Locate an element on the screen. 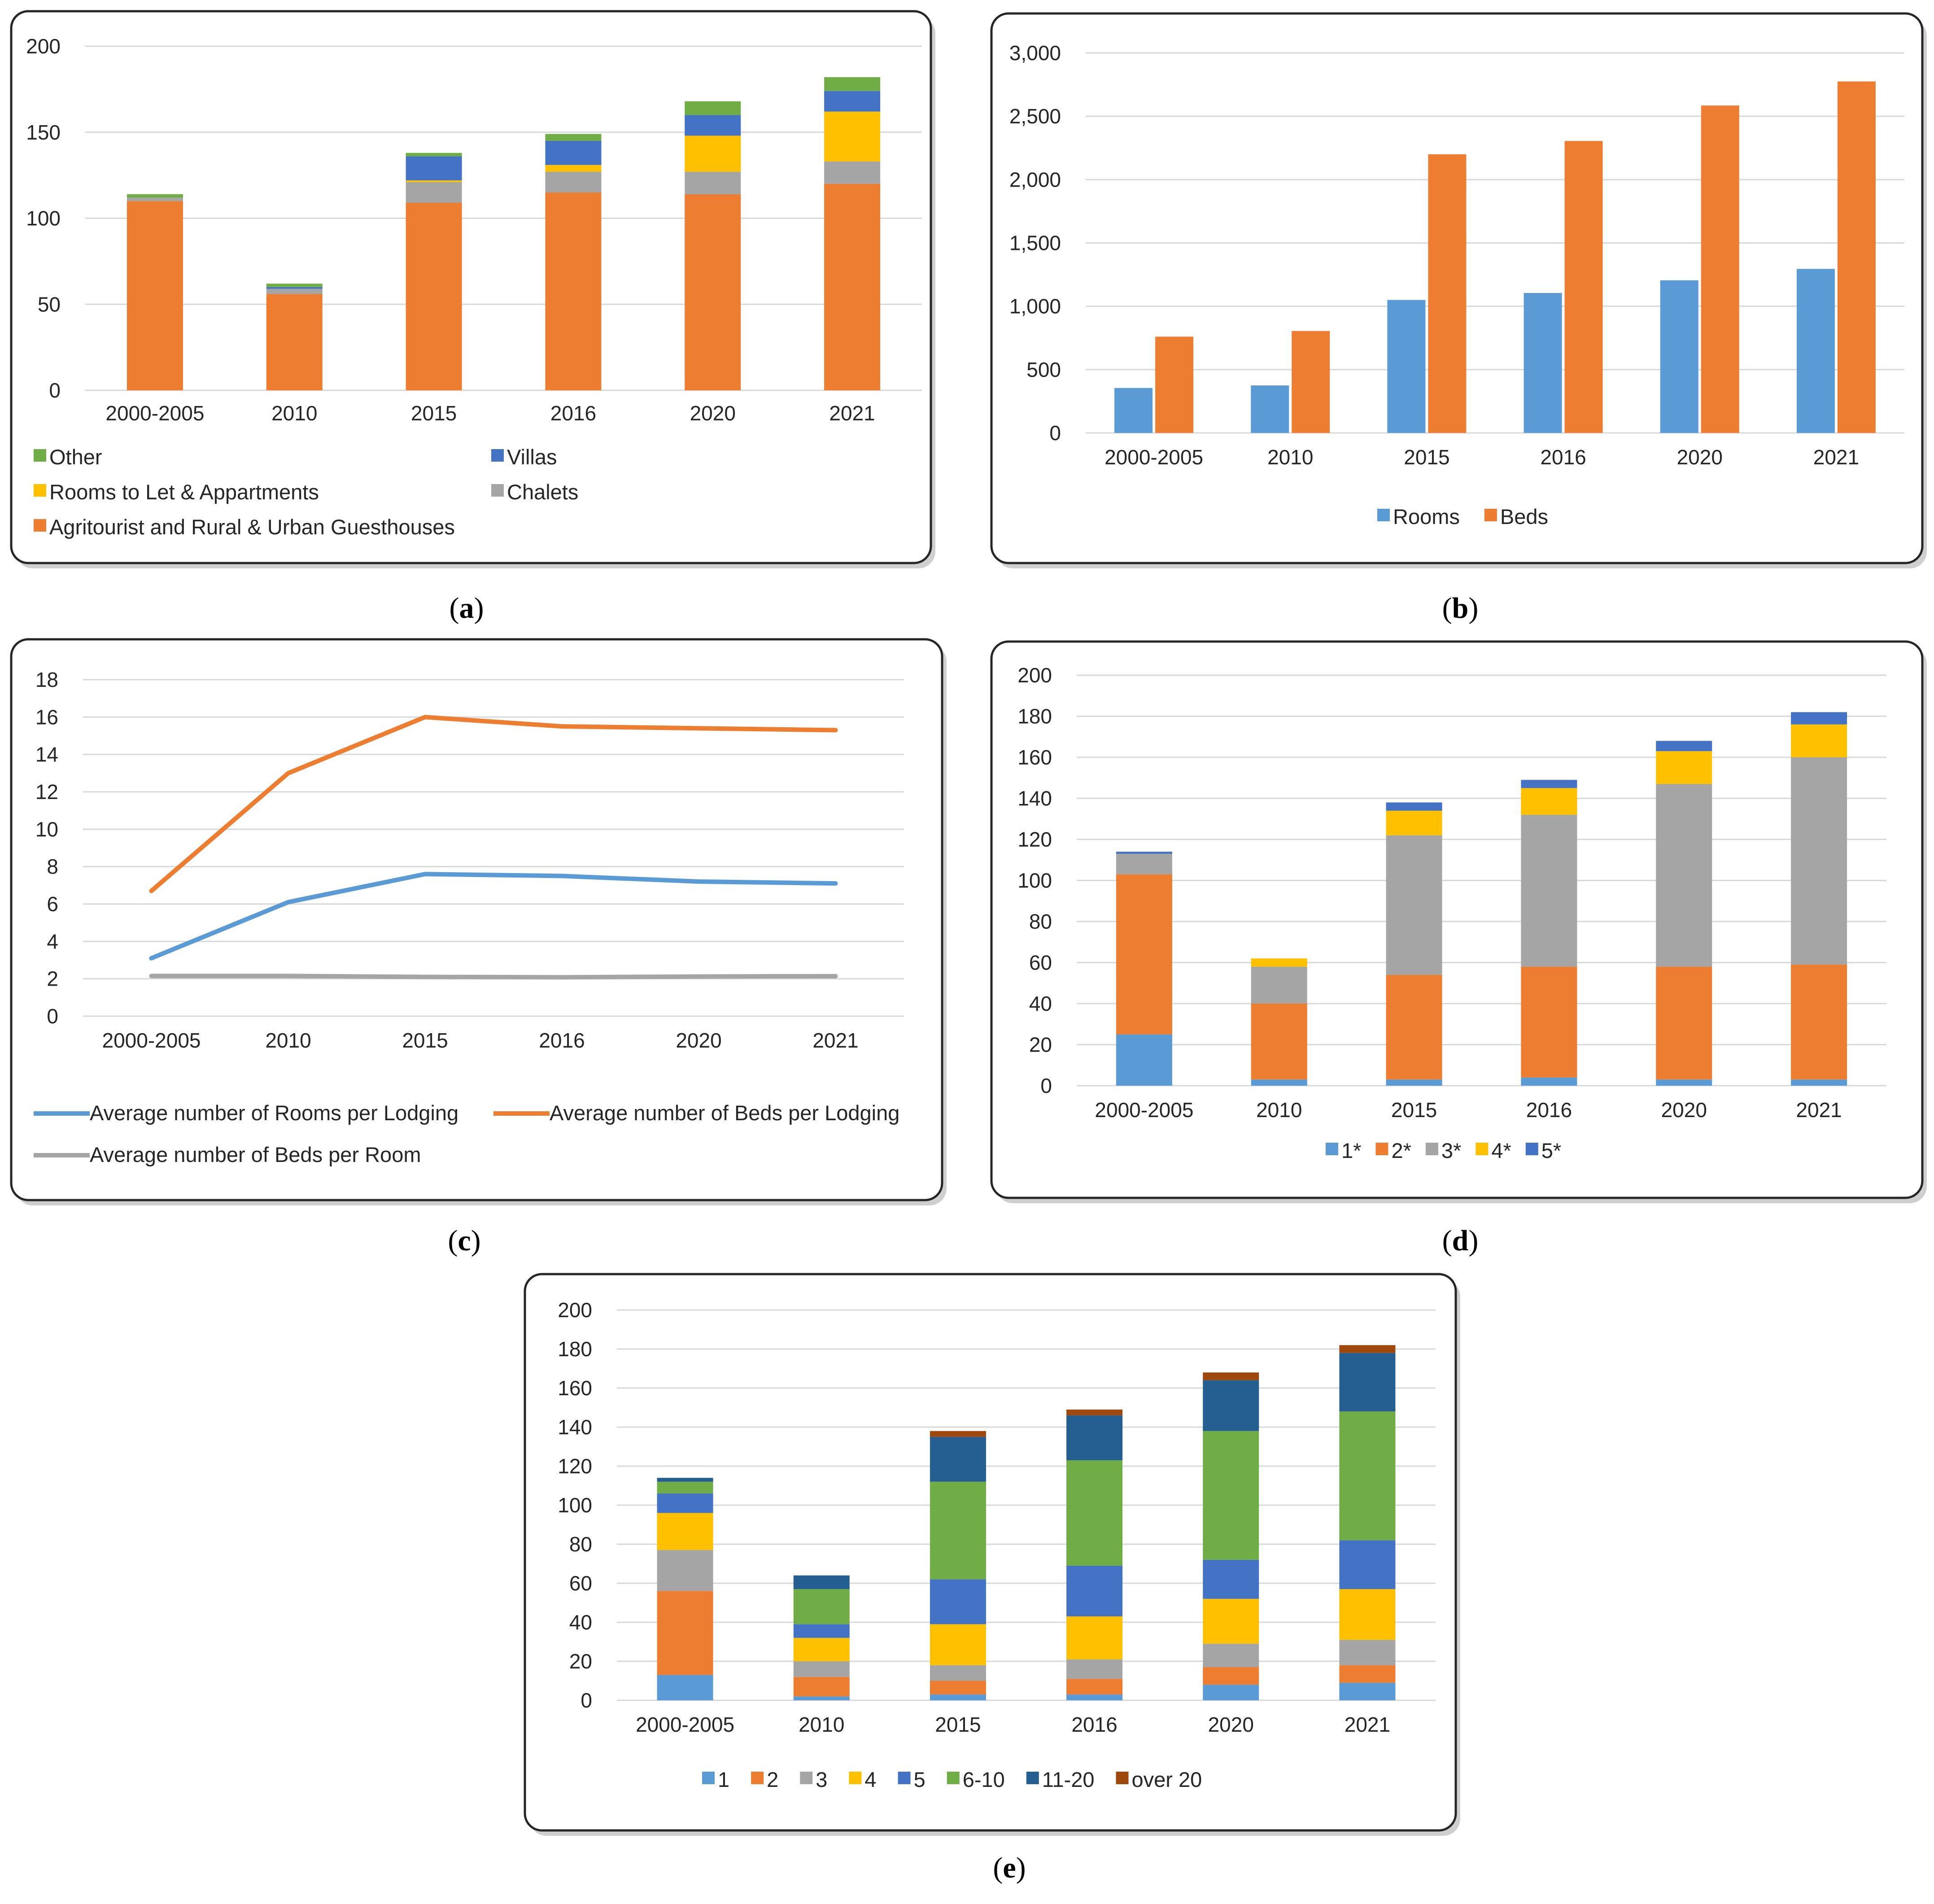 The image size is (1934, 1904). y-tick-label: 160 is located at coordinates (575, 1388).